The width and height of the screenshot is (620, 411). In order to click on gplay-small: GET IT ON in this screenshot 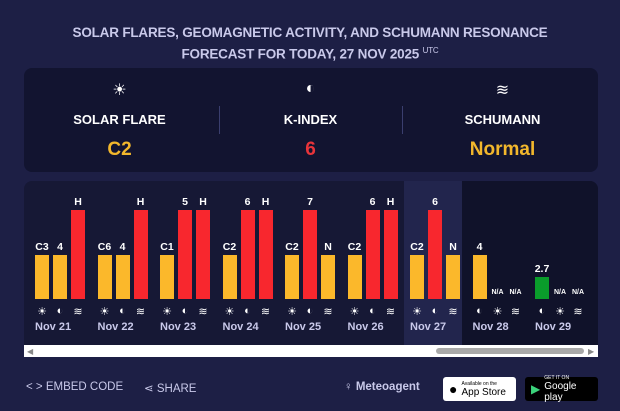, I will do `click(557, 378)`.